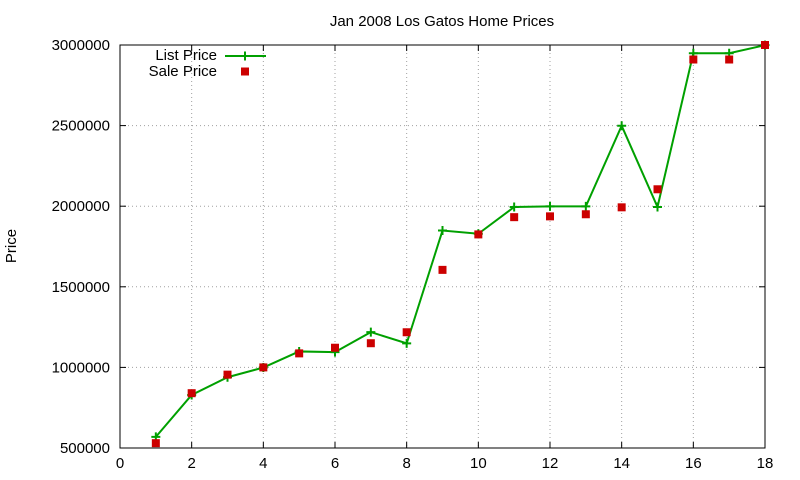 This screenshot has height=480, width=800. Describe the element at coordinates (765, 463) in the screenshot. I see `x-tick-label: 18` at that location.